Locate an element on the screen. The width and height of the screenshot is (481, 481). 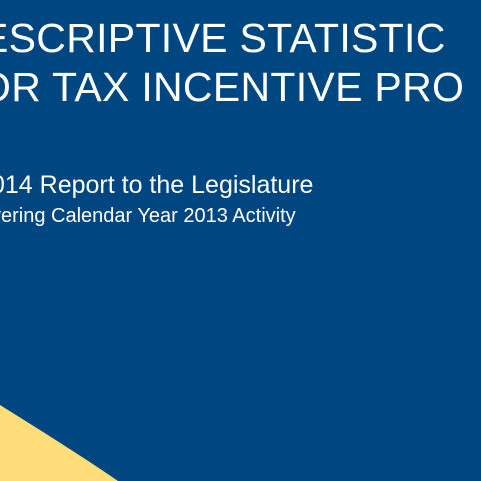
report-subtitle: 014 Report to the Legislature is located at coordinates (157, 185).